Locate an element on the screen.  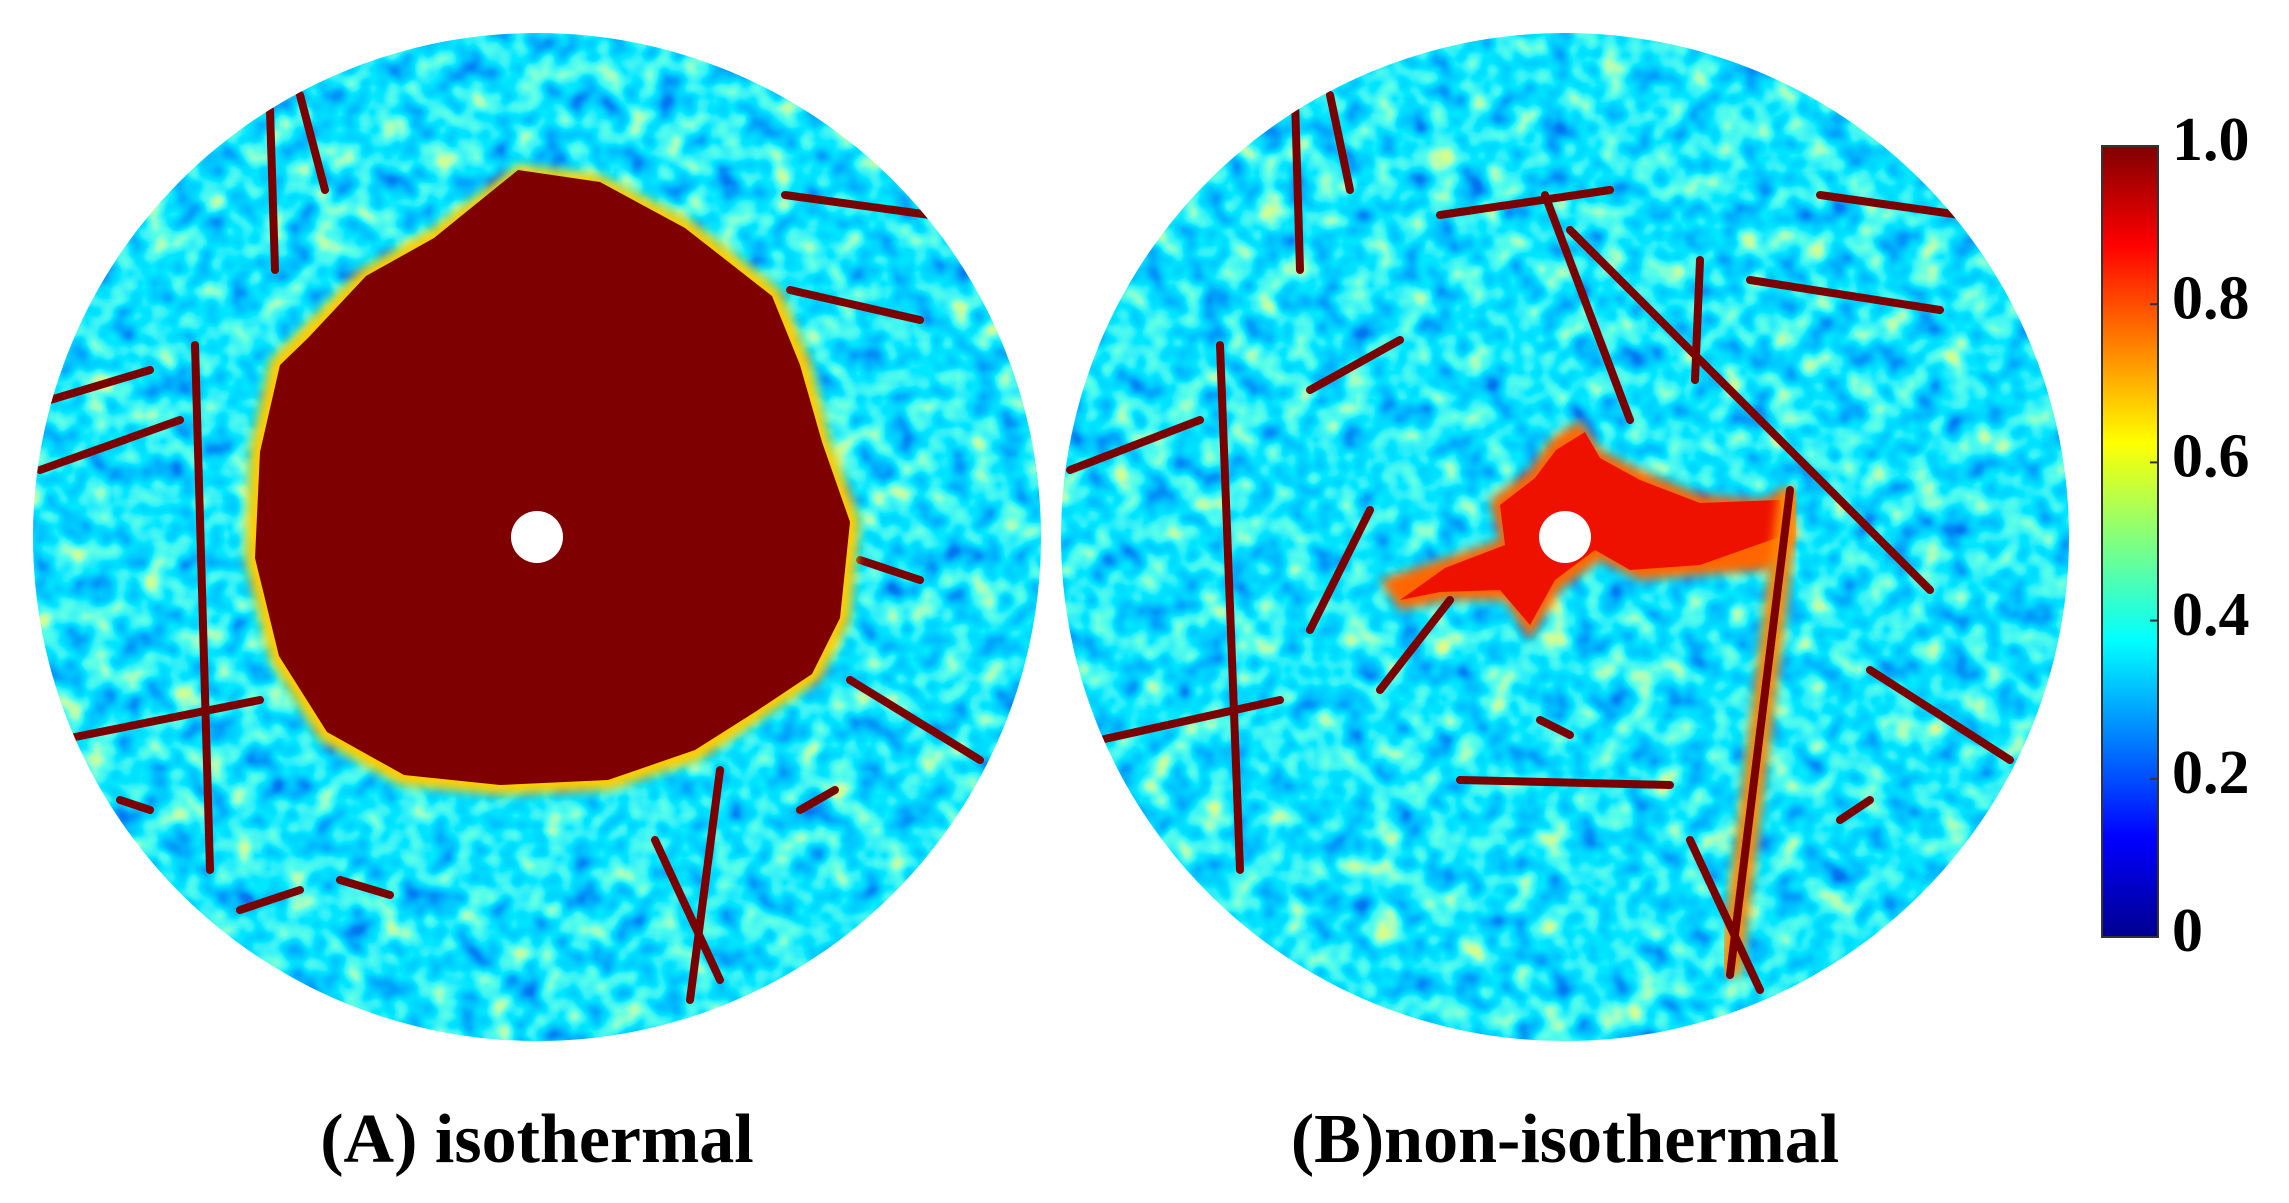
colorbar-tick-label: 1.0 is located at coordinates (2211, 140).